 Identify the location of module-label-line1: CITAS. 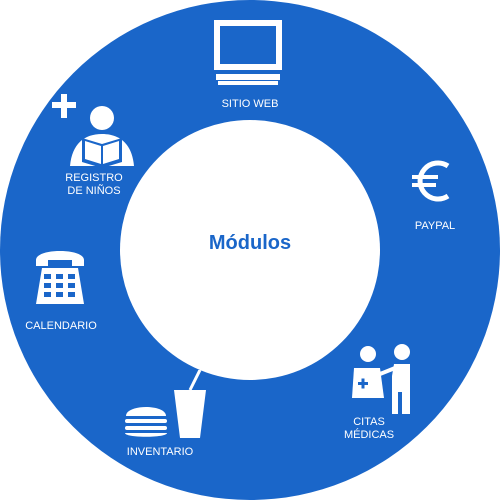
(369, 422).